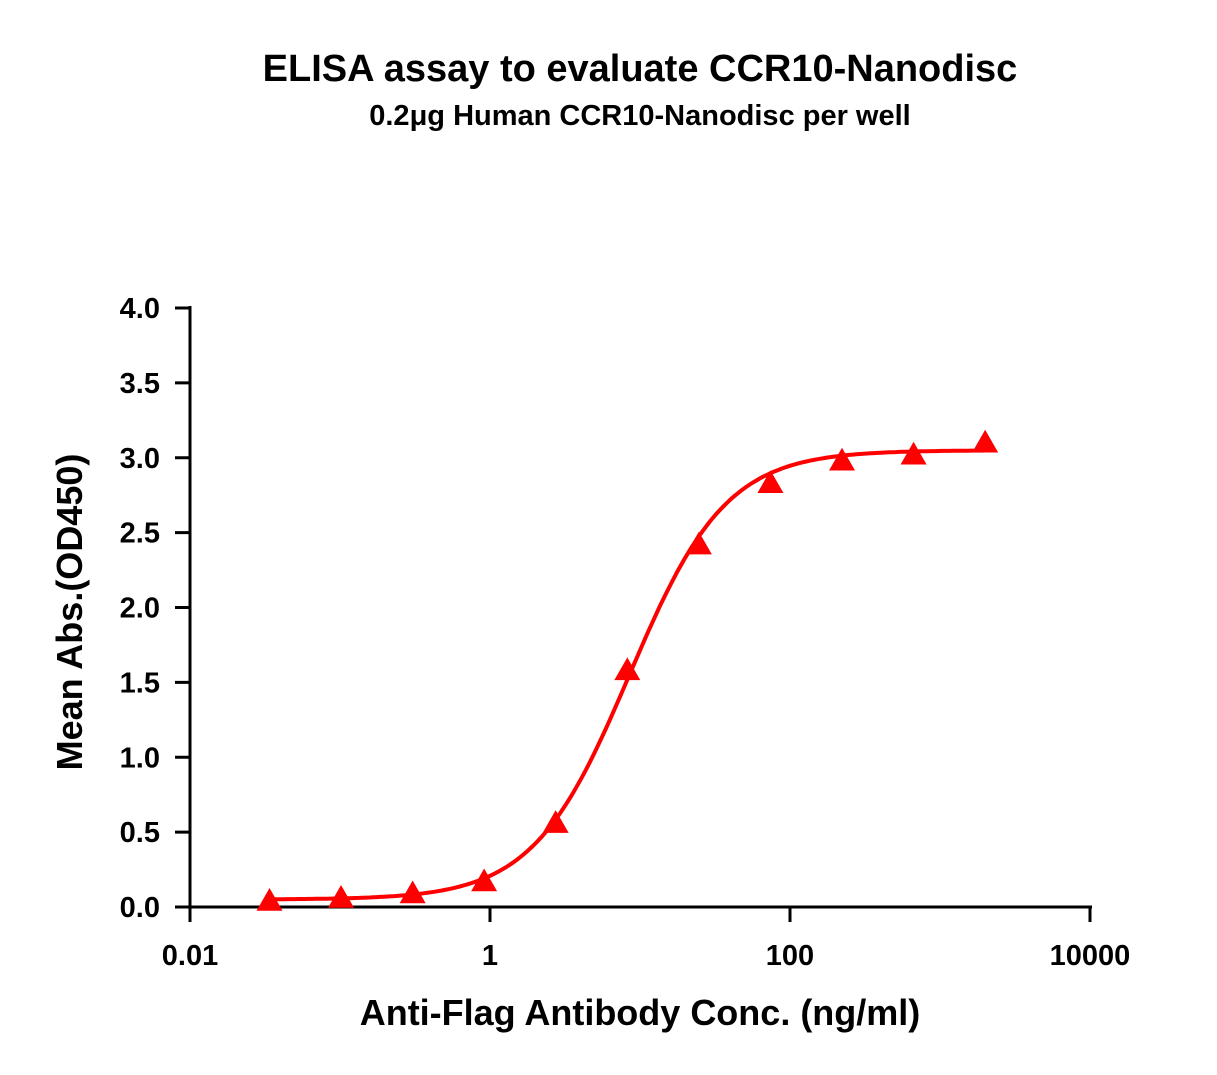 This screenshot has width=1217, height=1075. Describe the element at coordinates (140, 309) in the screenshot. I see `y-tick-label: 4.0` at that location.